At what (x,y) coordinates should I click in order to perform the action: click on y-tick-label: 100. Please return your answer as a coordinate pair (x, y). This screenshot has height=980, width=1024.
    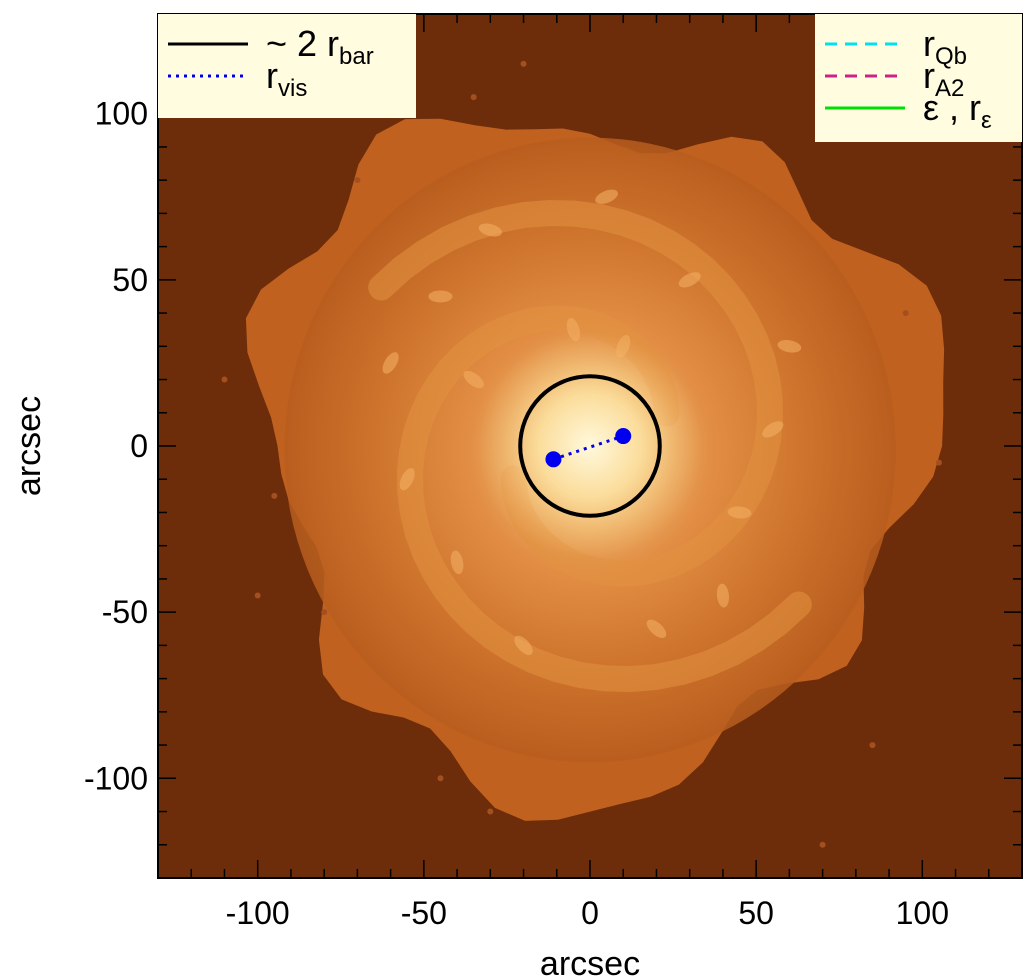
    Looking at the image, I should click on (121, 114).